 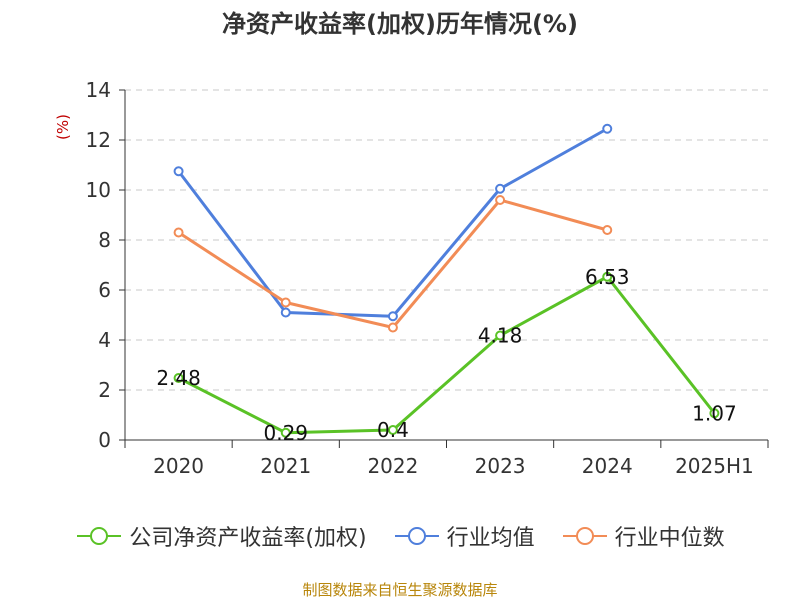 I want to click on data-label: 6.53, so click(x=607, y=277).